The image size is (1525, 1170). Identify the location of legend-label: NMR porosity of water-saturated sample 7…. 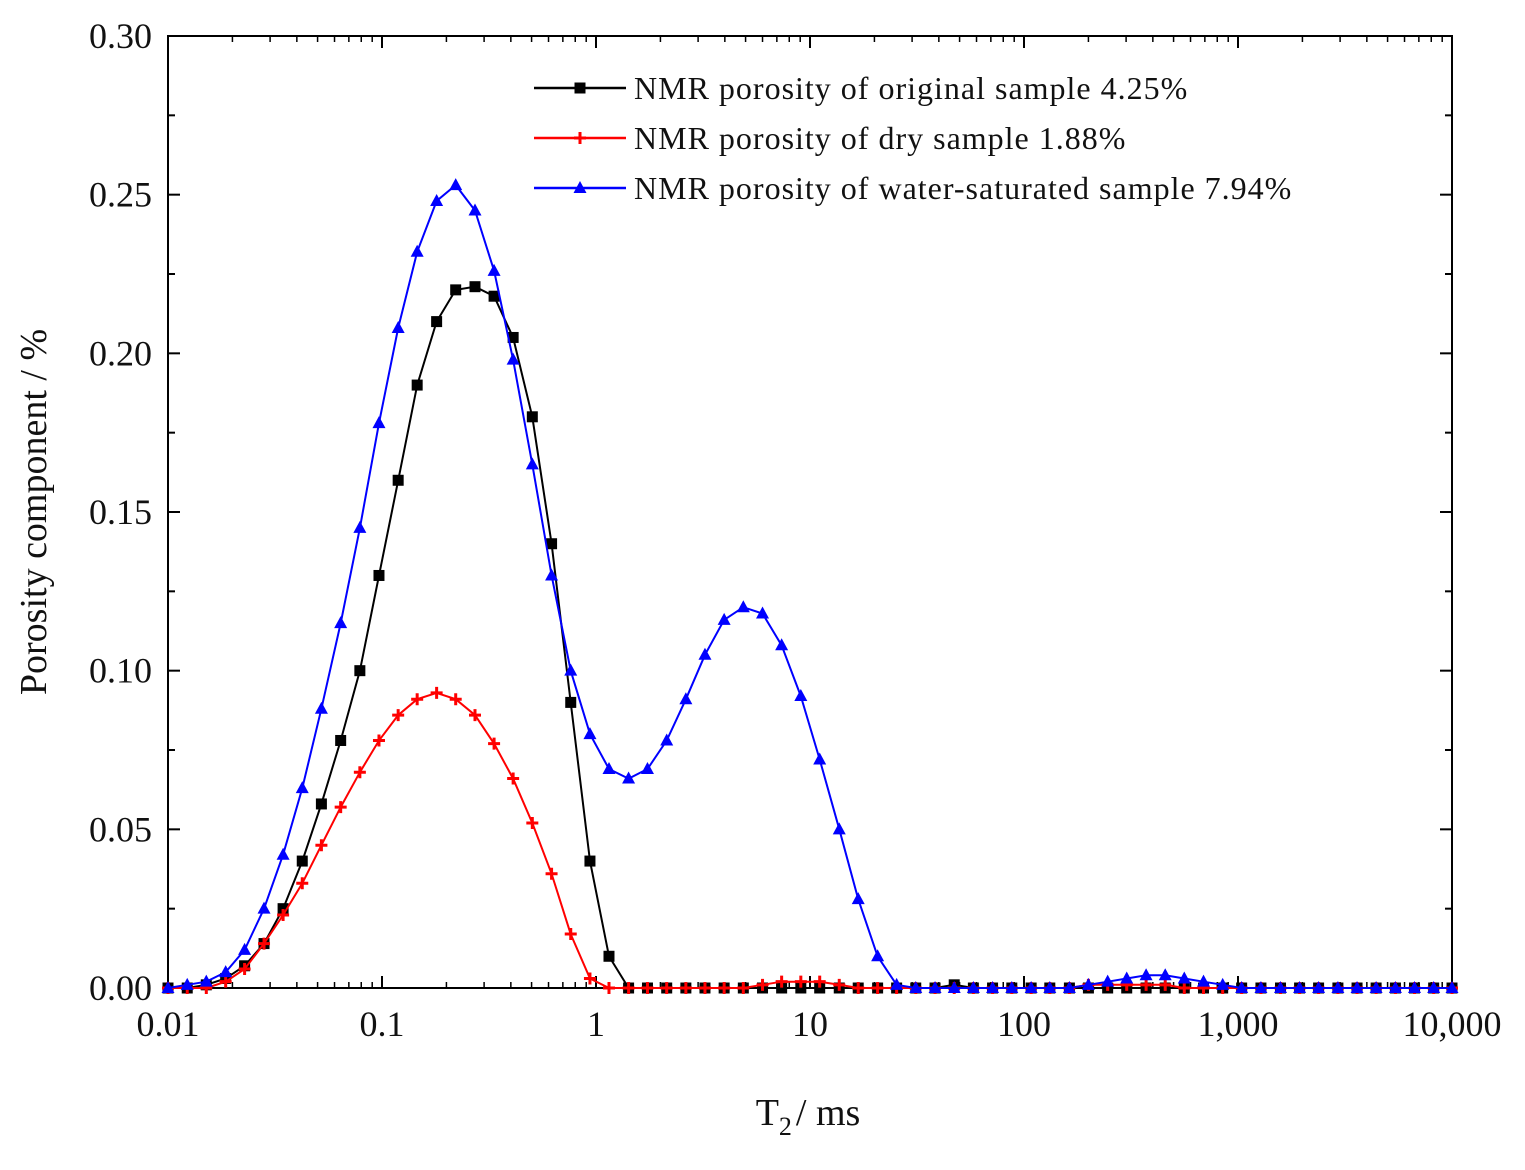
(963, 188).